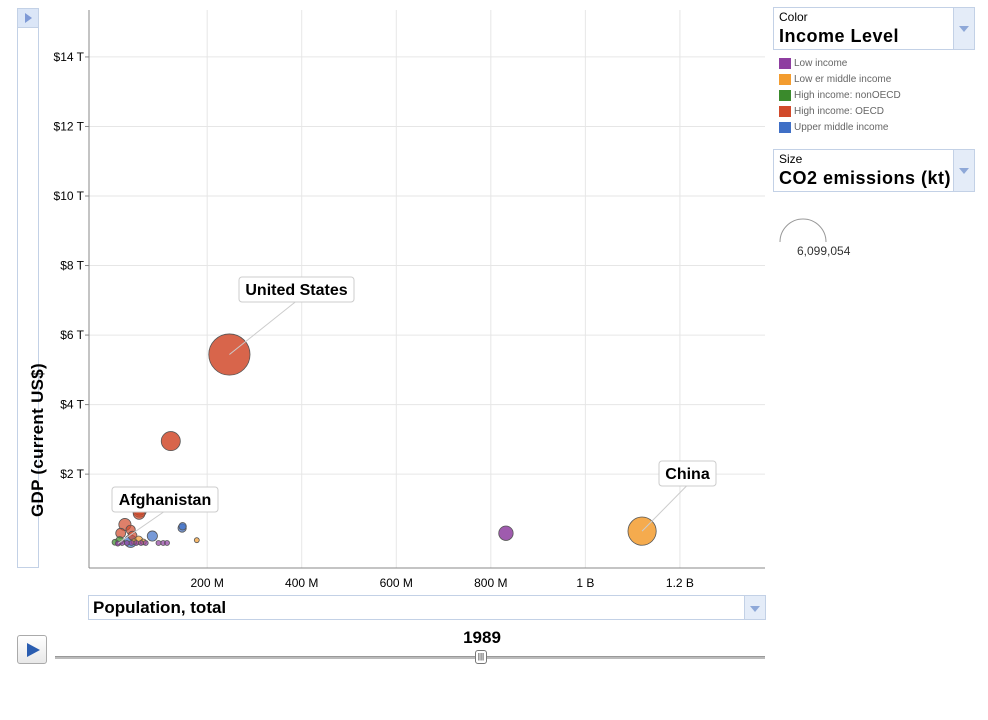  What do you see at coordinates (506, 533) in the screenshot?
I see `bubble-india` at bounding box center [506, 533].